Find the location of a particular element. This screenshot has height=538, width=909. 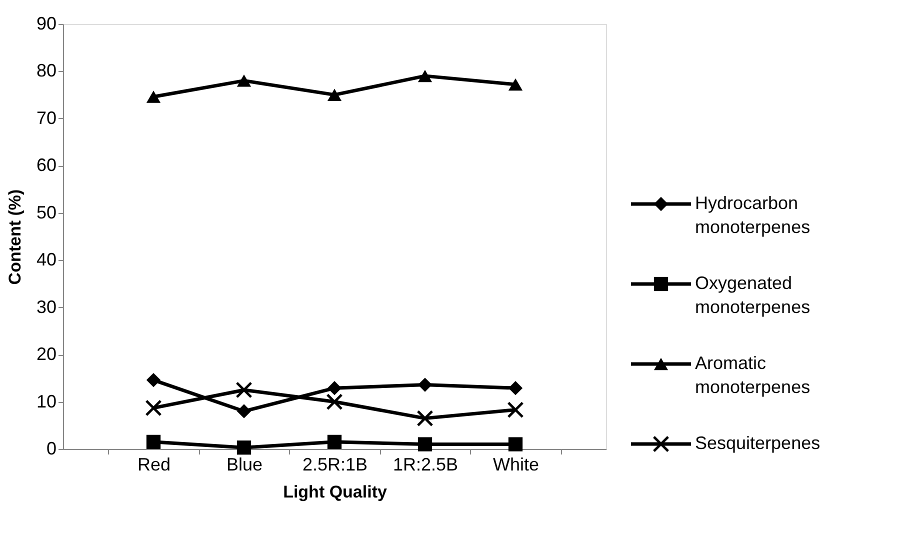

y-tick-label: 0 is located at coordinates (51, 448).